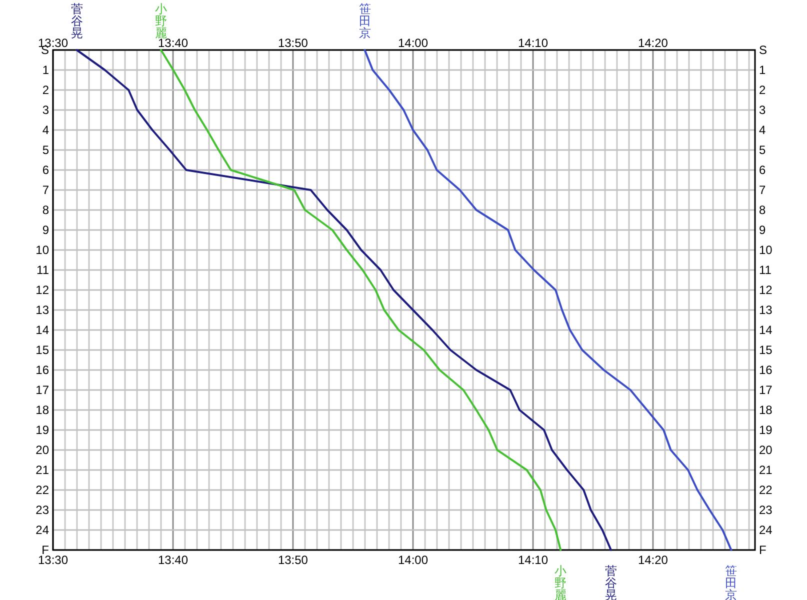 Image resolution: width=807 pixels, height=600 pixels. What do you see at coordinates (762, 170) in the screenshot?
I see `y2-tick: 6` at bounding box center [762, 170].